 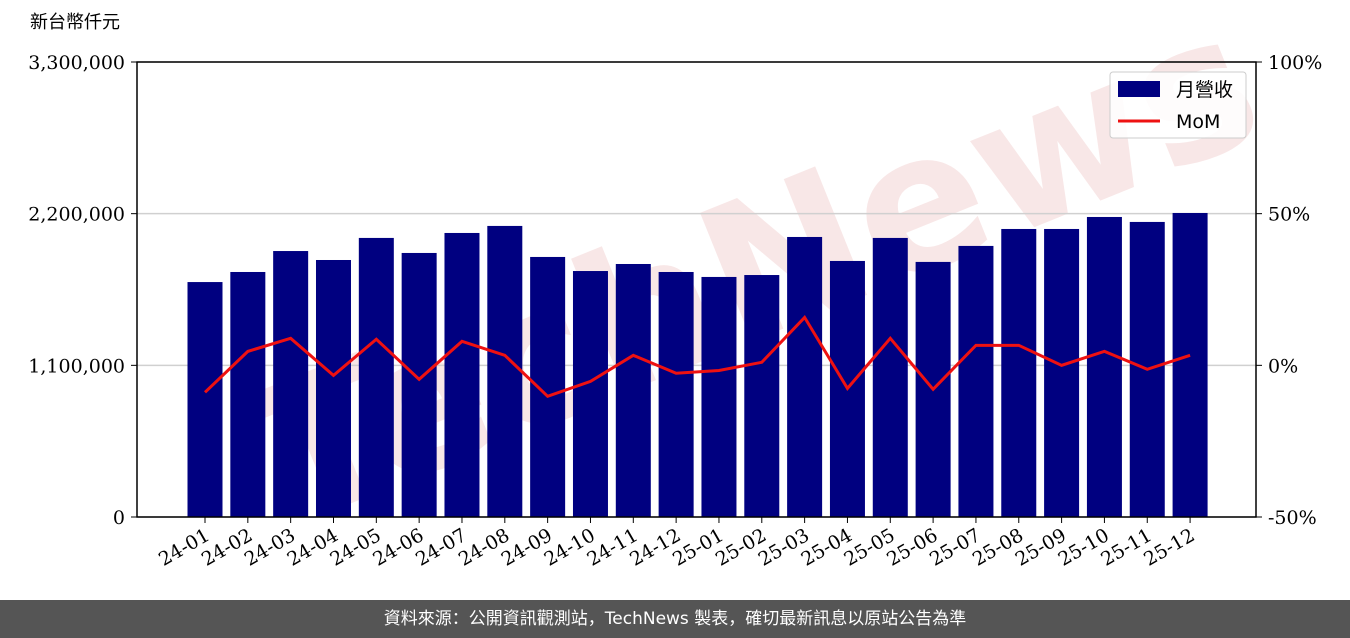 What do you see at coordinates (1289, 215) in the screenshot?
I see `y2-tick-label: 50%` at bounding box center [1289, 215].